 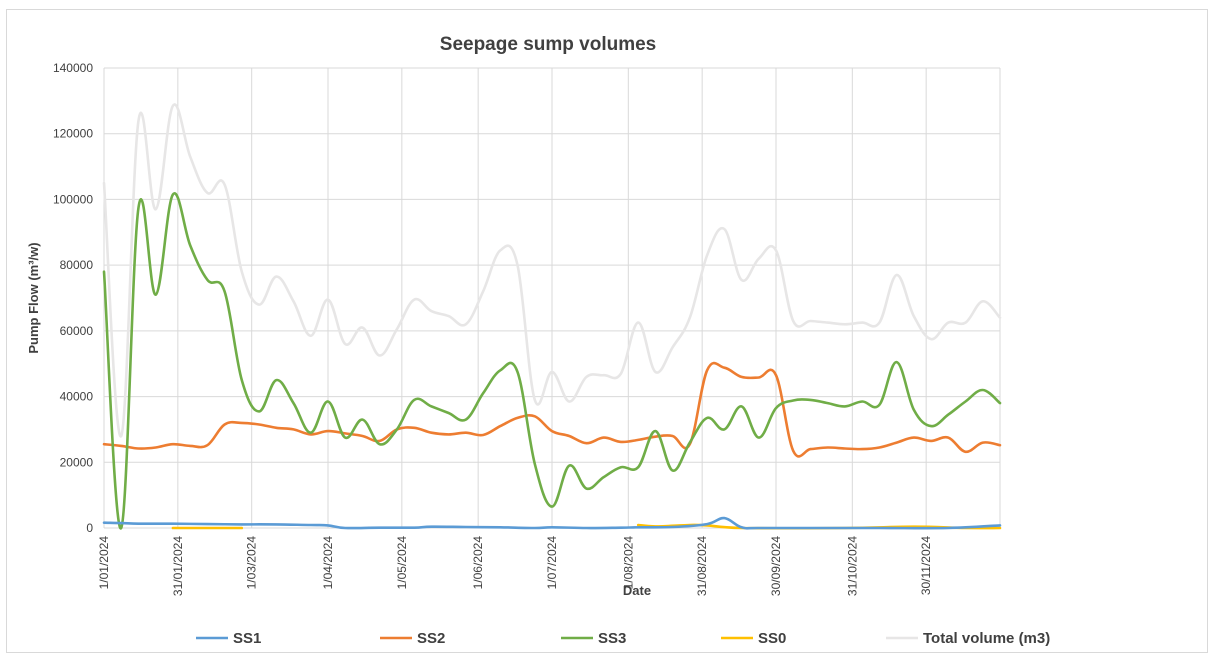 I want to click on x-tick-label: 1/08/2024, so click(x=628, y=563).